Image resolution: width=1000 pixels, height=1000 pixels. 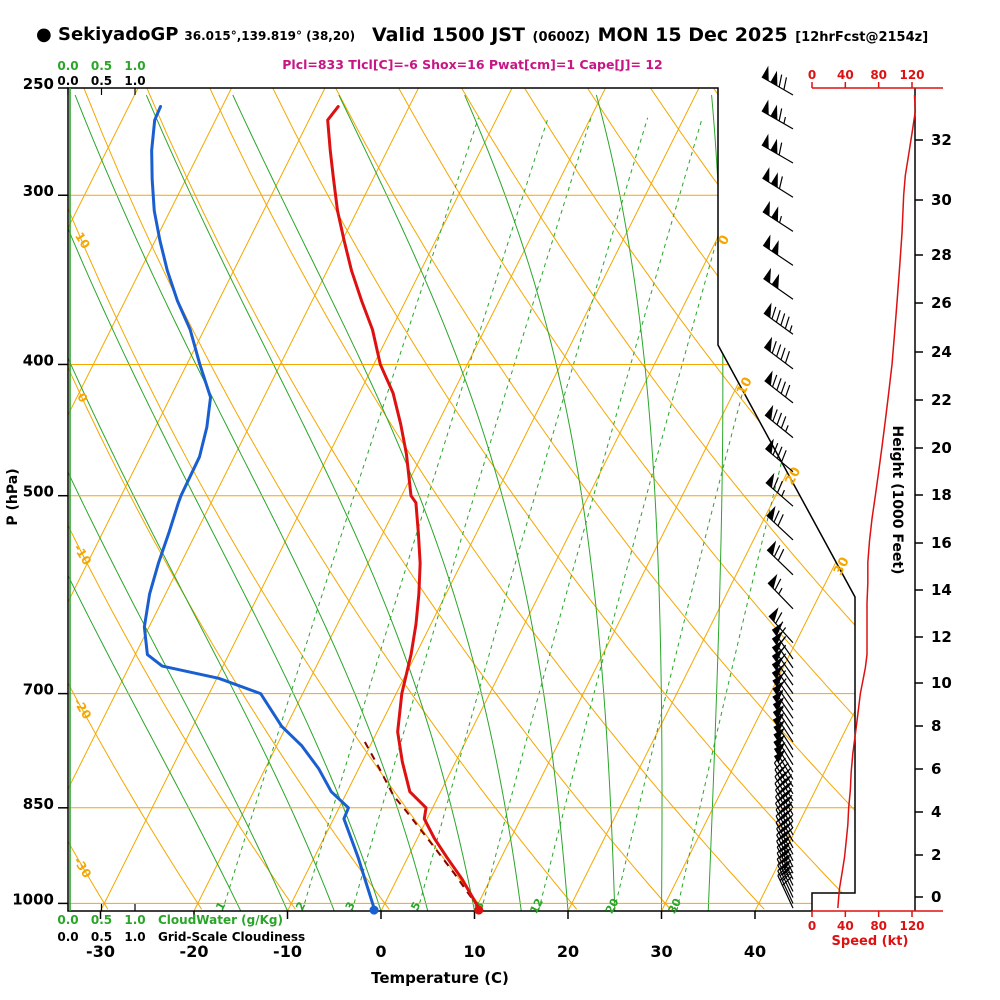 What do you see at coordinates (38, 690) in the screenshot?
I see `svg-text: 700` at bounding box center [38, 690].